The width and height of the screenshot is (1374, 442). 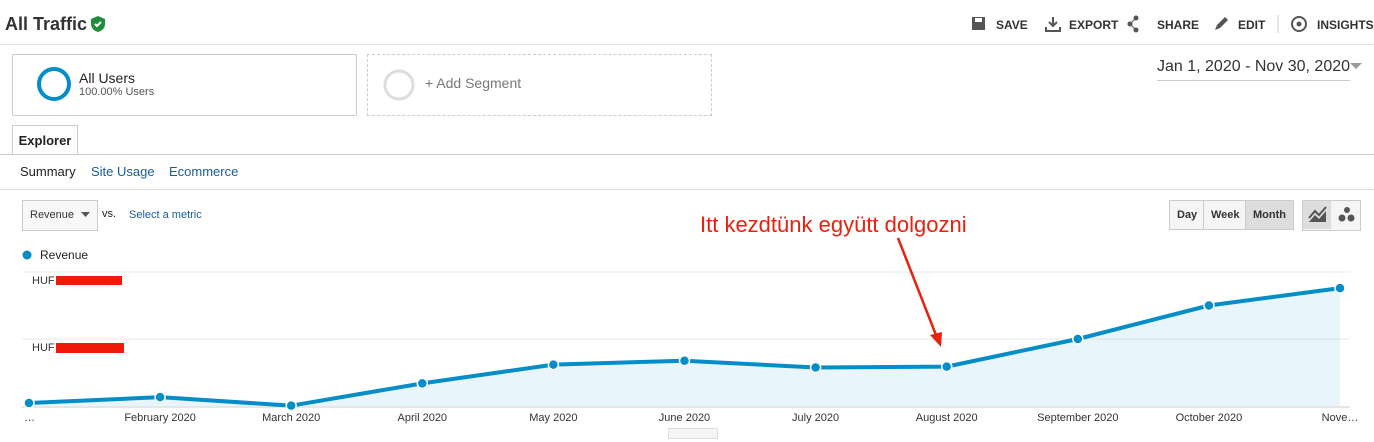 I want to click on subtab: Site Usage, so click(x=123, y=171).